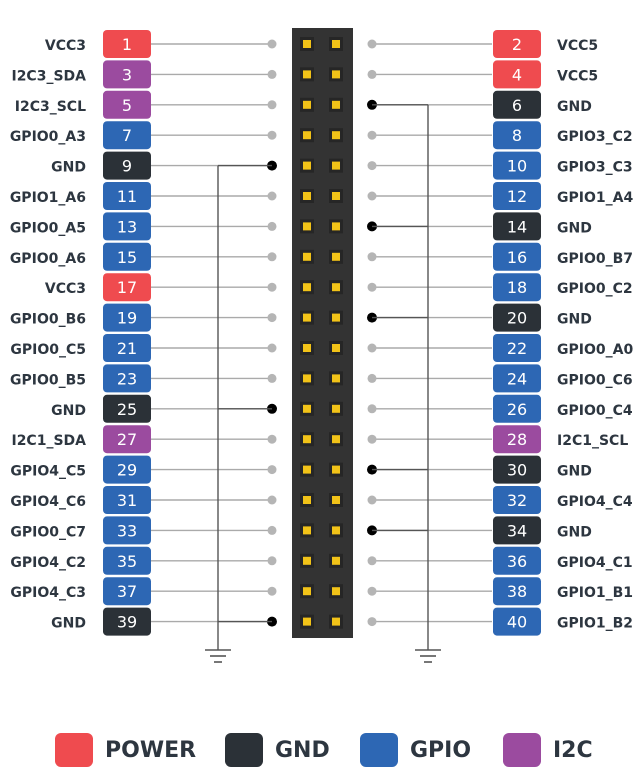 The image size is (643, 772). What do you see at coordinates (517, 378) in the screenshot?
I see `pin-number: 24` at bounding box center [517, 378].